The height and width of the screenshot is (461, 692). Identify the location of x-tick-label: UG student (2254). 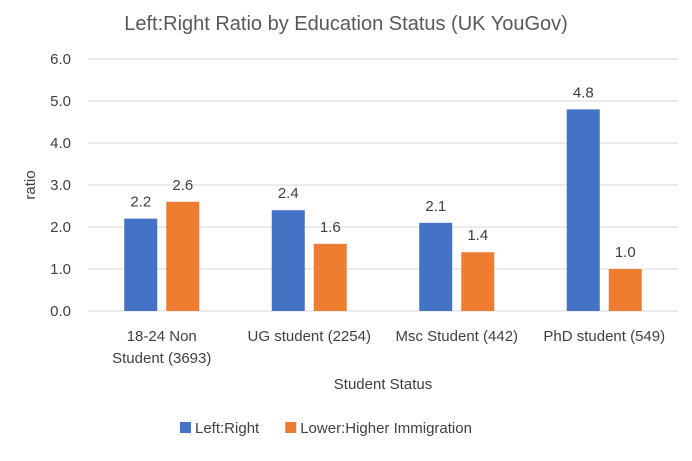
(309, 336).